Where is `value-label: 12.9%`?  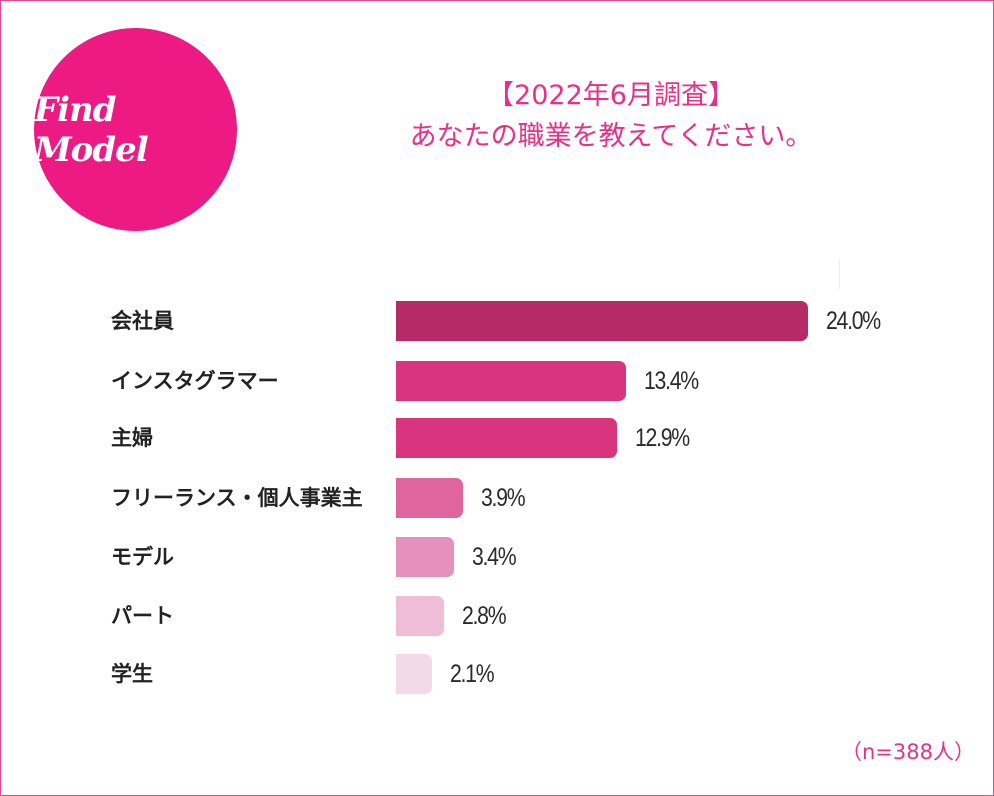
value-label: 12.9% is located at coordinates (662, 438).